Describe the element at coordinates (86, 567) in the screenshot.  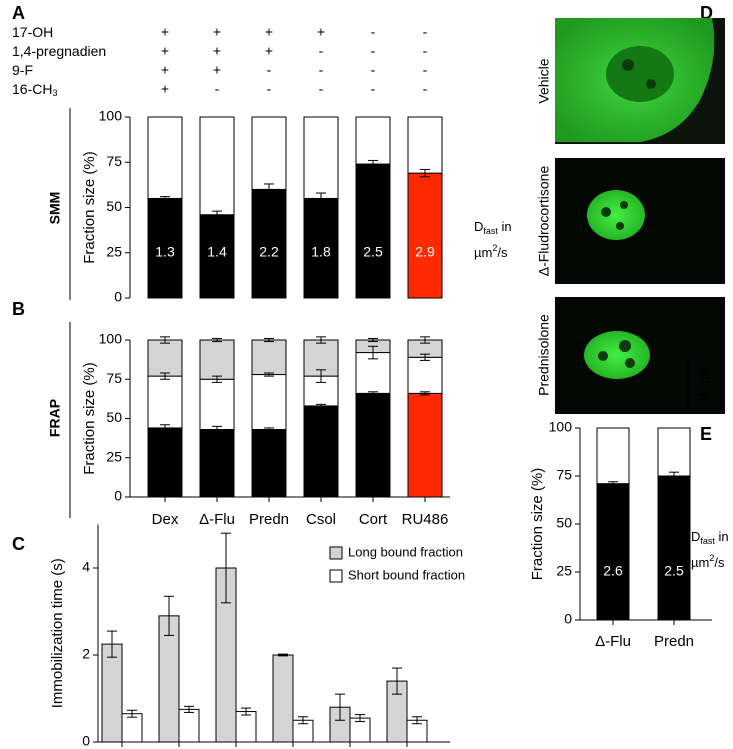
I see `y-tick-label: 4` at that location.